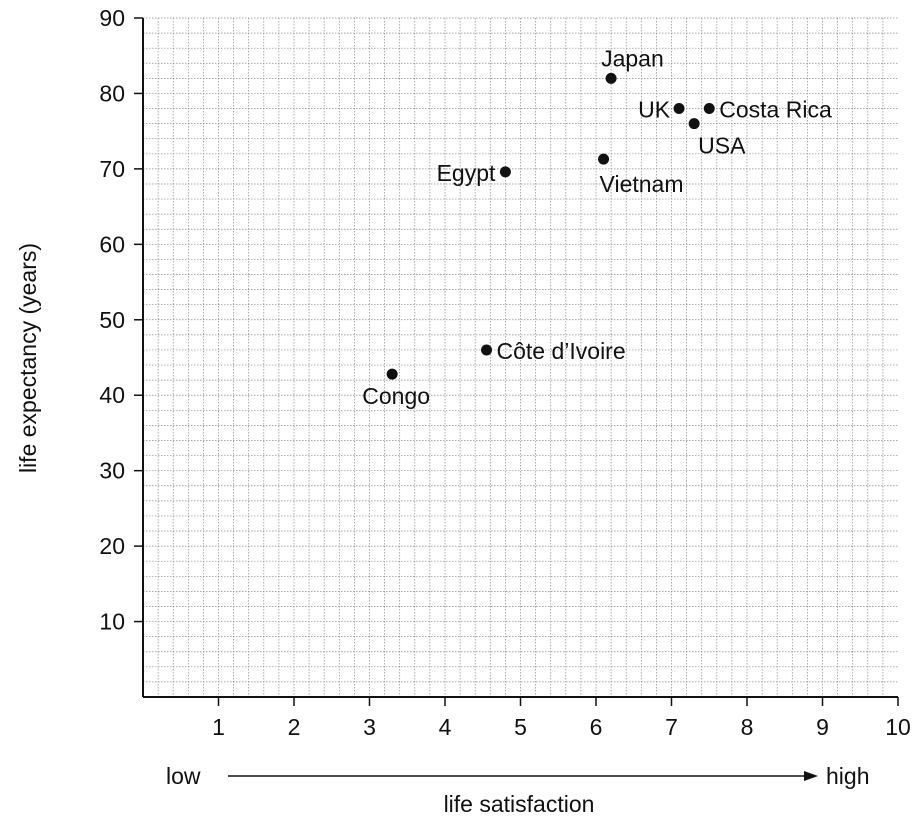 The width and height of the screenshot is (915, 816). I want to click on data-point-label: USA, so click(722, 146).